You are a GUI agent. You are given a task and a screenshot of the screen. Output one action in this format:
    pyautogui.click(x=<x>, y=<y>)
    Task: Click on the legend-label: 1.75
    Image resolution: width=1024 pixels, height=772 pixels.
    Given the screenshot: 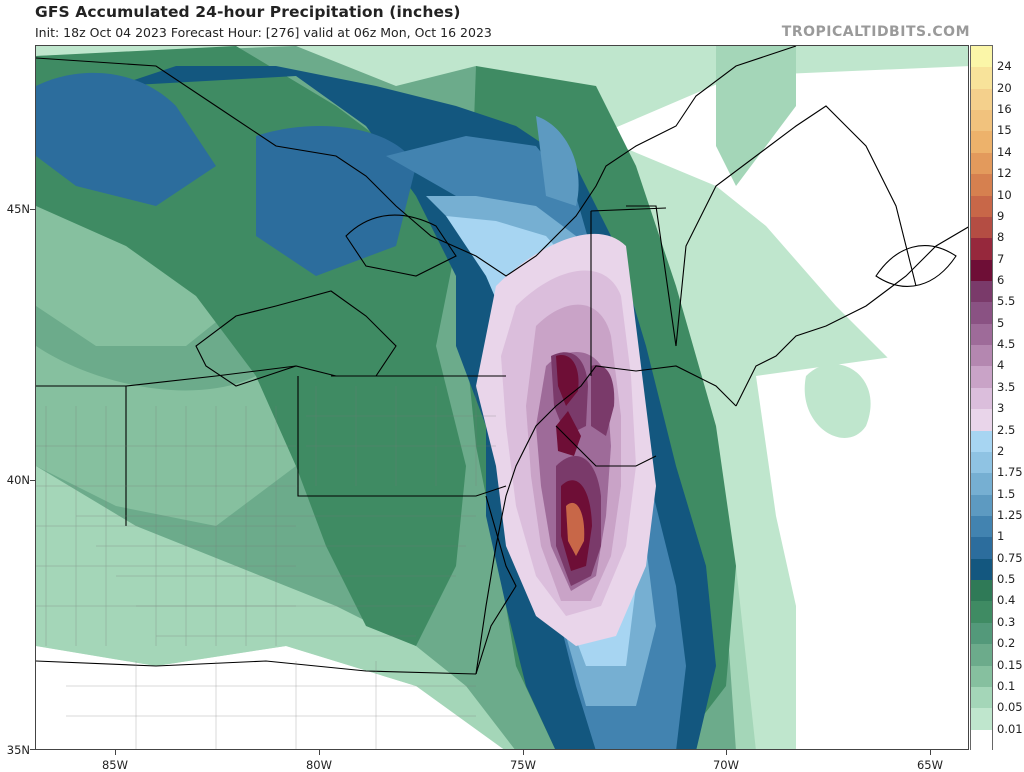 What is the action you would take?
    pyautogui.click(x=1010, y=472)
    